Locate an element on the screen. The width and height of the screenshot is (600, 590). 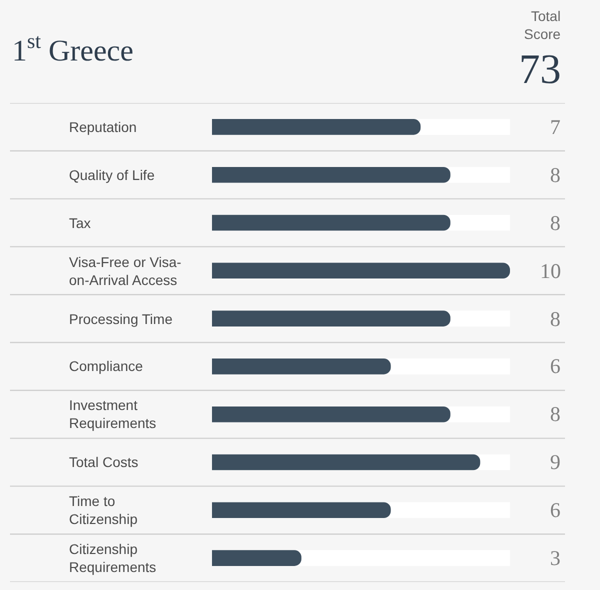
data-label: 7 is located at coordinates (555, 127).